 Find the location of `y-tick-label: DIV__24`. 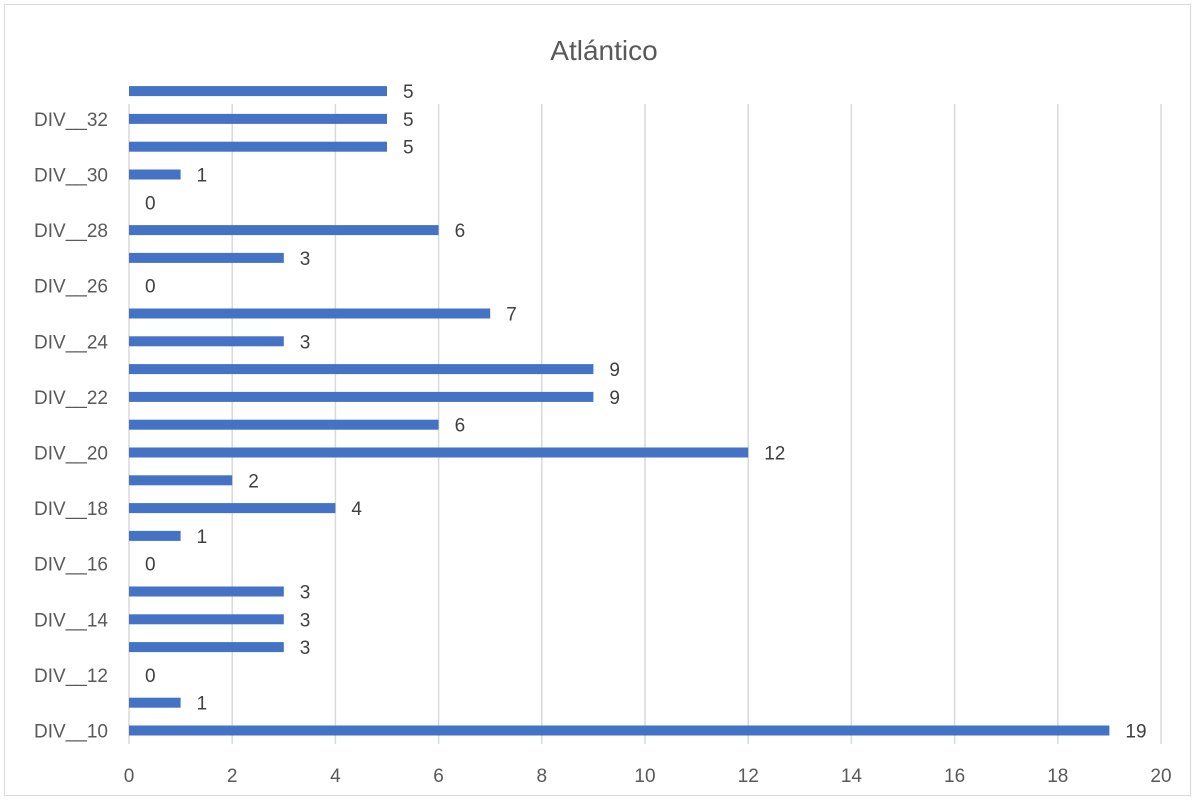

y-tick-label: DIV__24 is located at coordinates (71, 342).